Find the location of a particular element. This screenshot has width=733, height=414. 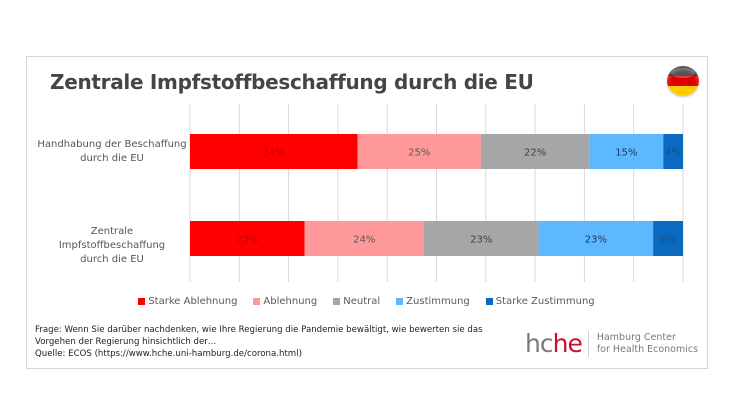

legend-item: Ablehnung is located at coordinates (285, 301).